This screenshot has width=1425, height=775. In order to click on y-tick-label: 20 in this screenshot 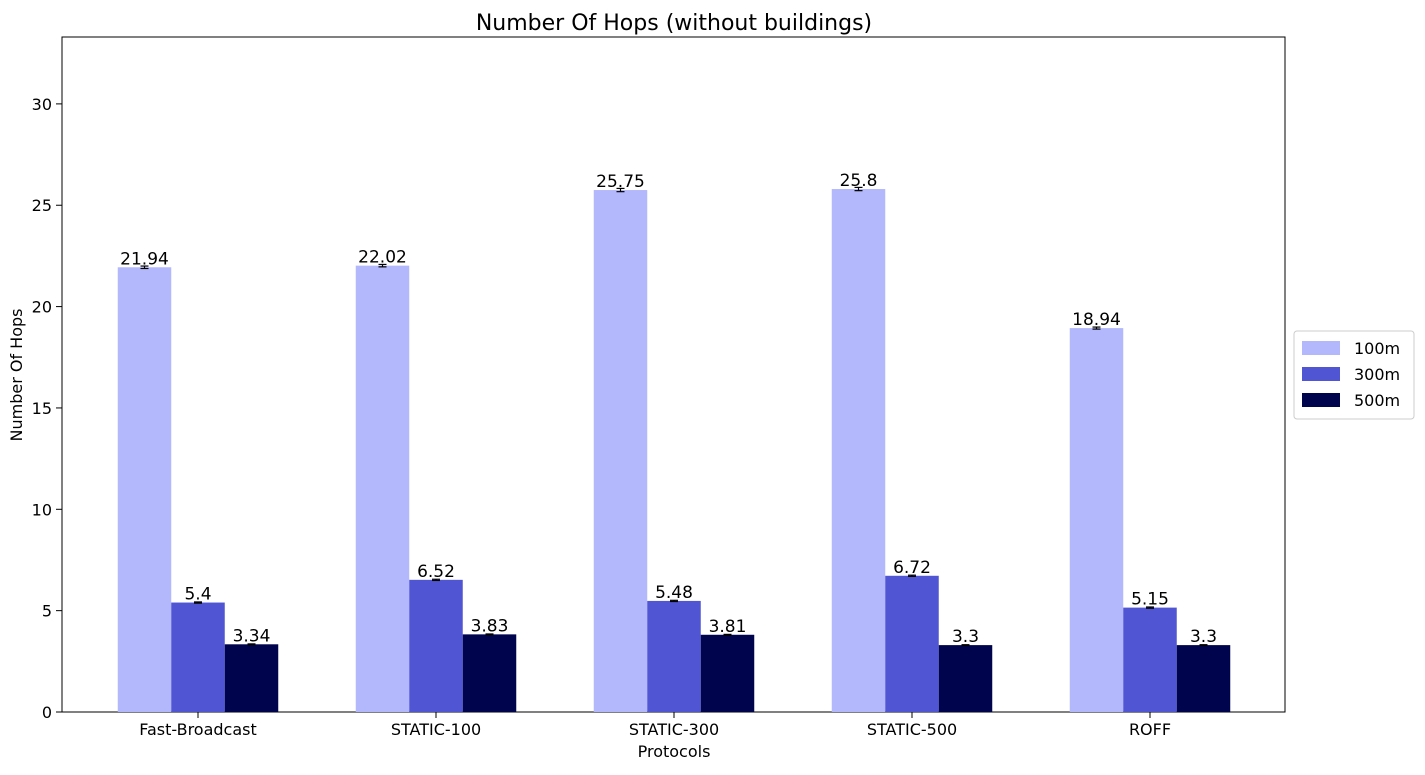, I will do `click(42, 307)`.